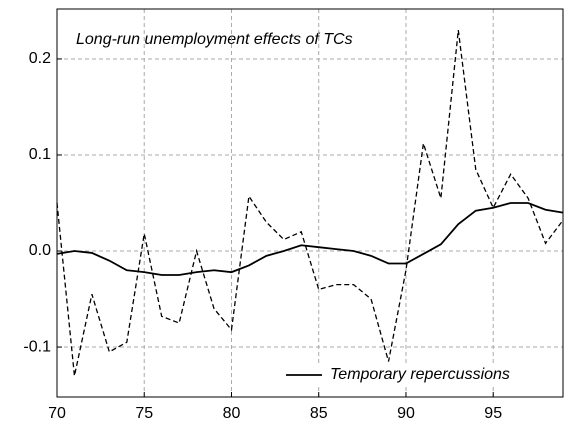 The width and height of the screenshot is (564, 428). I want to click on x-tick-label: 75, so click(144, 413).